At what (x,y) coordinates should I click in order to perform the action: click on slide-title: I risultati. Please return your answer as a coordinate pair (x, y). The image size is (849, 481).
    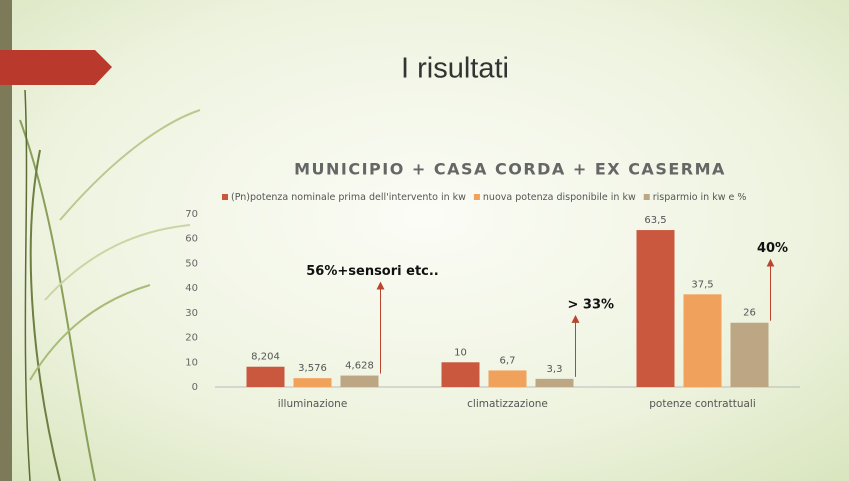
    Looking at the image, I should click on (455, 69).